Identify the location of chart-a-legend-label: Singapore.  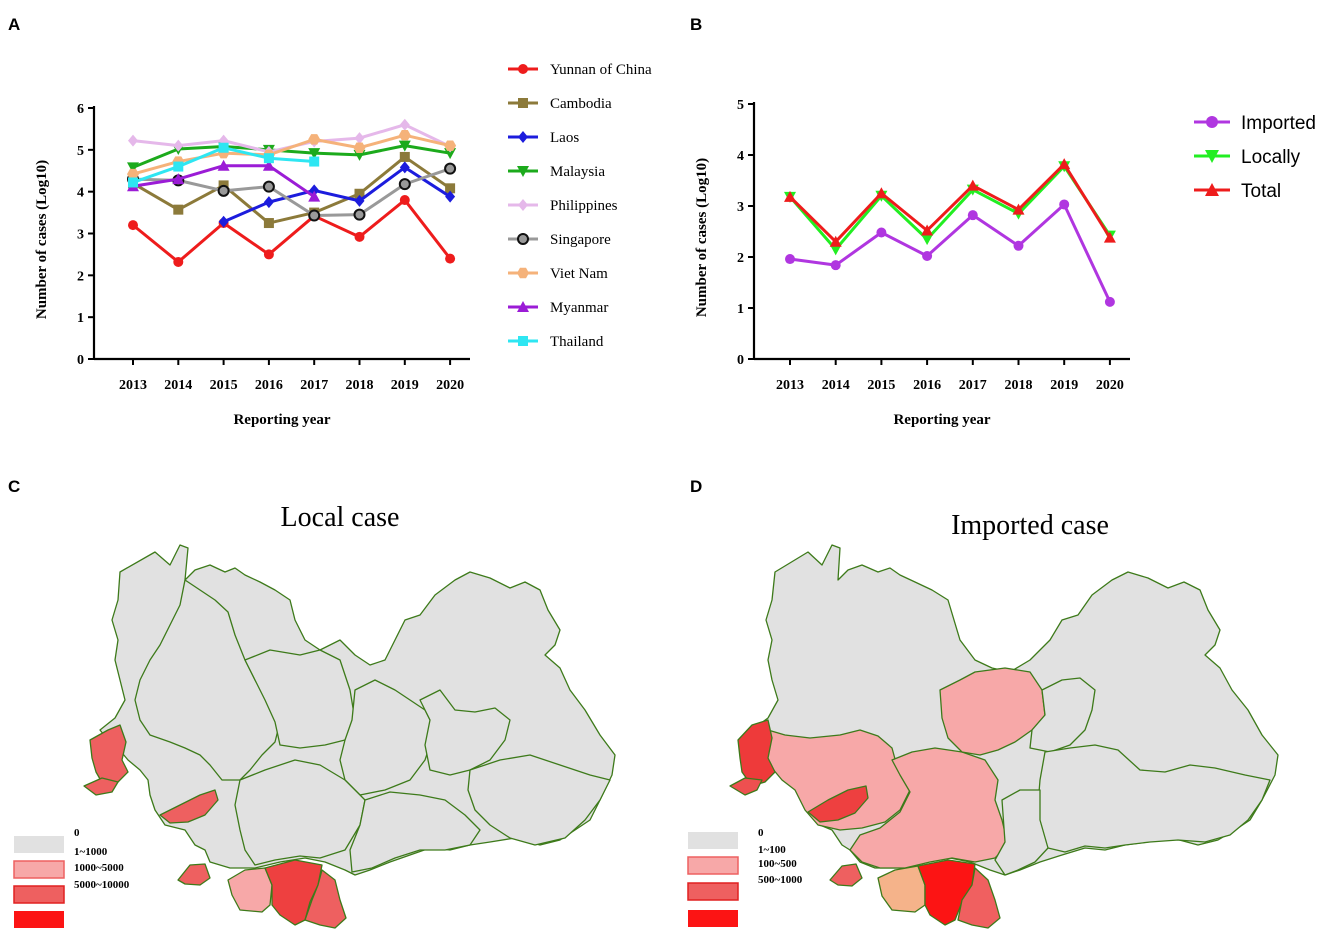
(580, 240).